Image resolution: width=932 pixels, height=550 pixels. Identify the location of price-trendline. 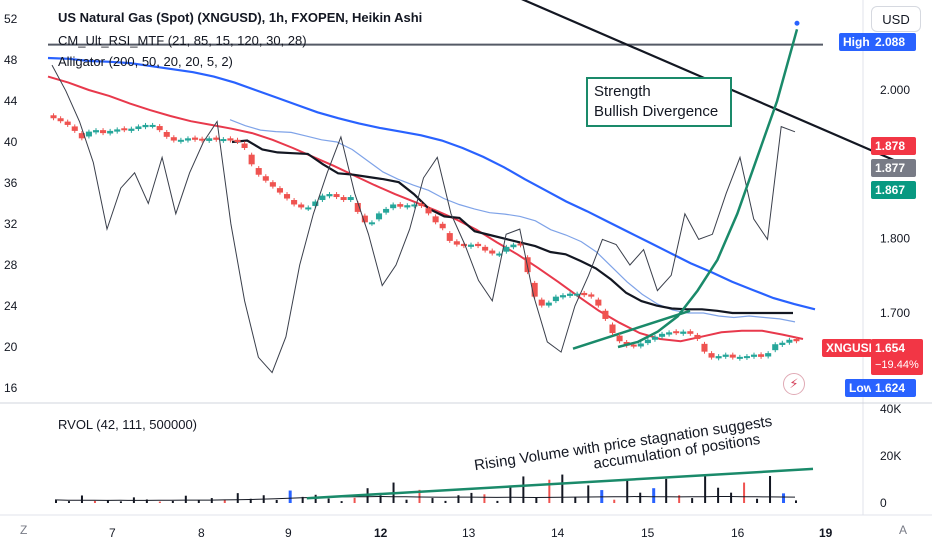
(631, 329).